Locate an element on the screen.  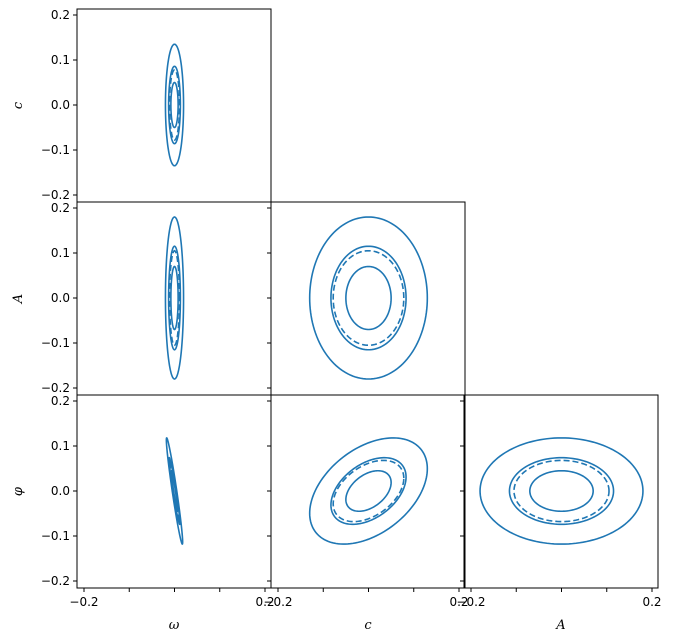
panel-omega-c: −0.2 −0.1 0.0 0.1 0.2 c is located at coordinates (141, 105).